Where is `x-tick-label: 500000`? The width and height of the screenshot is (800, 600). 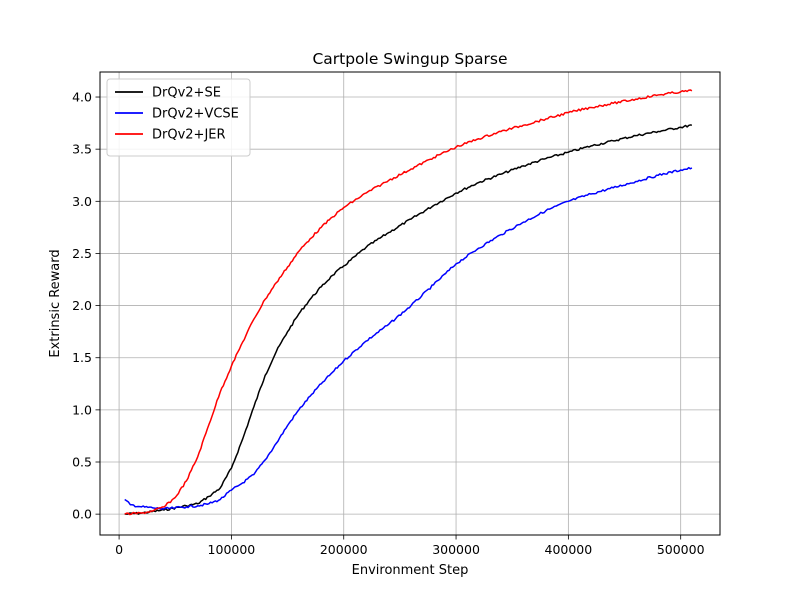 x-tick-label: 500000 is located at coordinates (681, 549).